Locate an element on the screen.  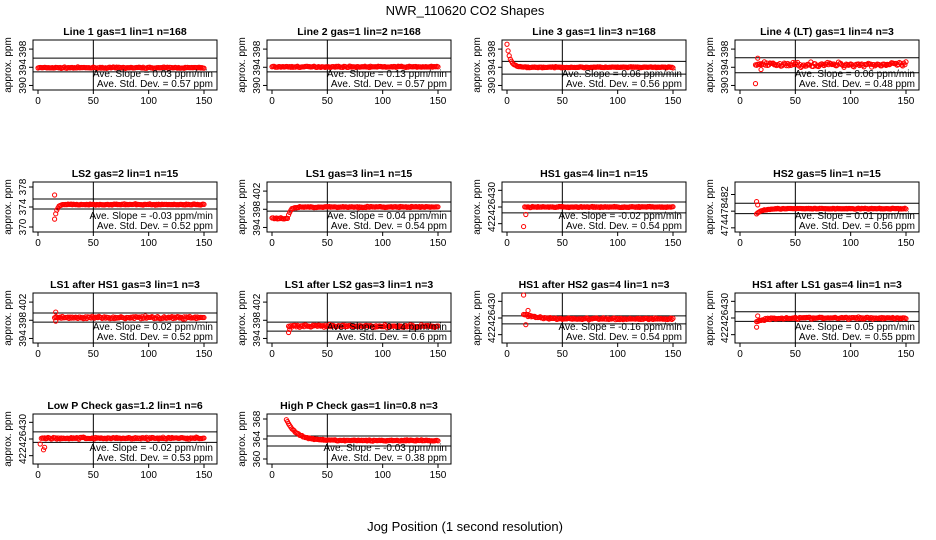
figure-xlabel: Jog Position (1 second resolution) is located at coordinates (465, 526).